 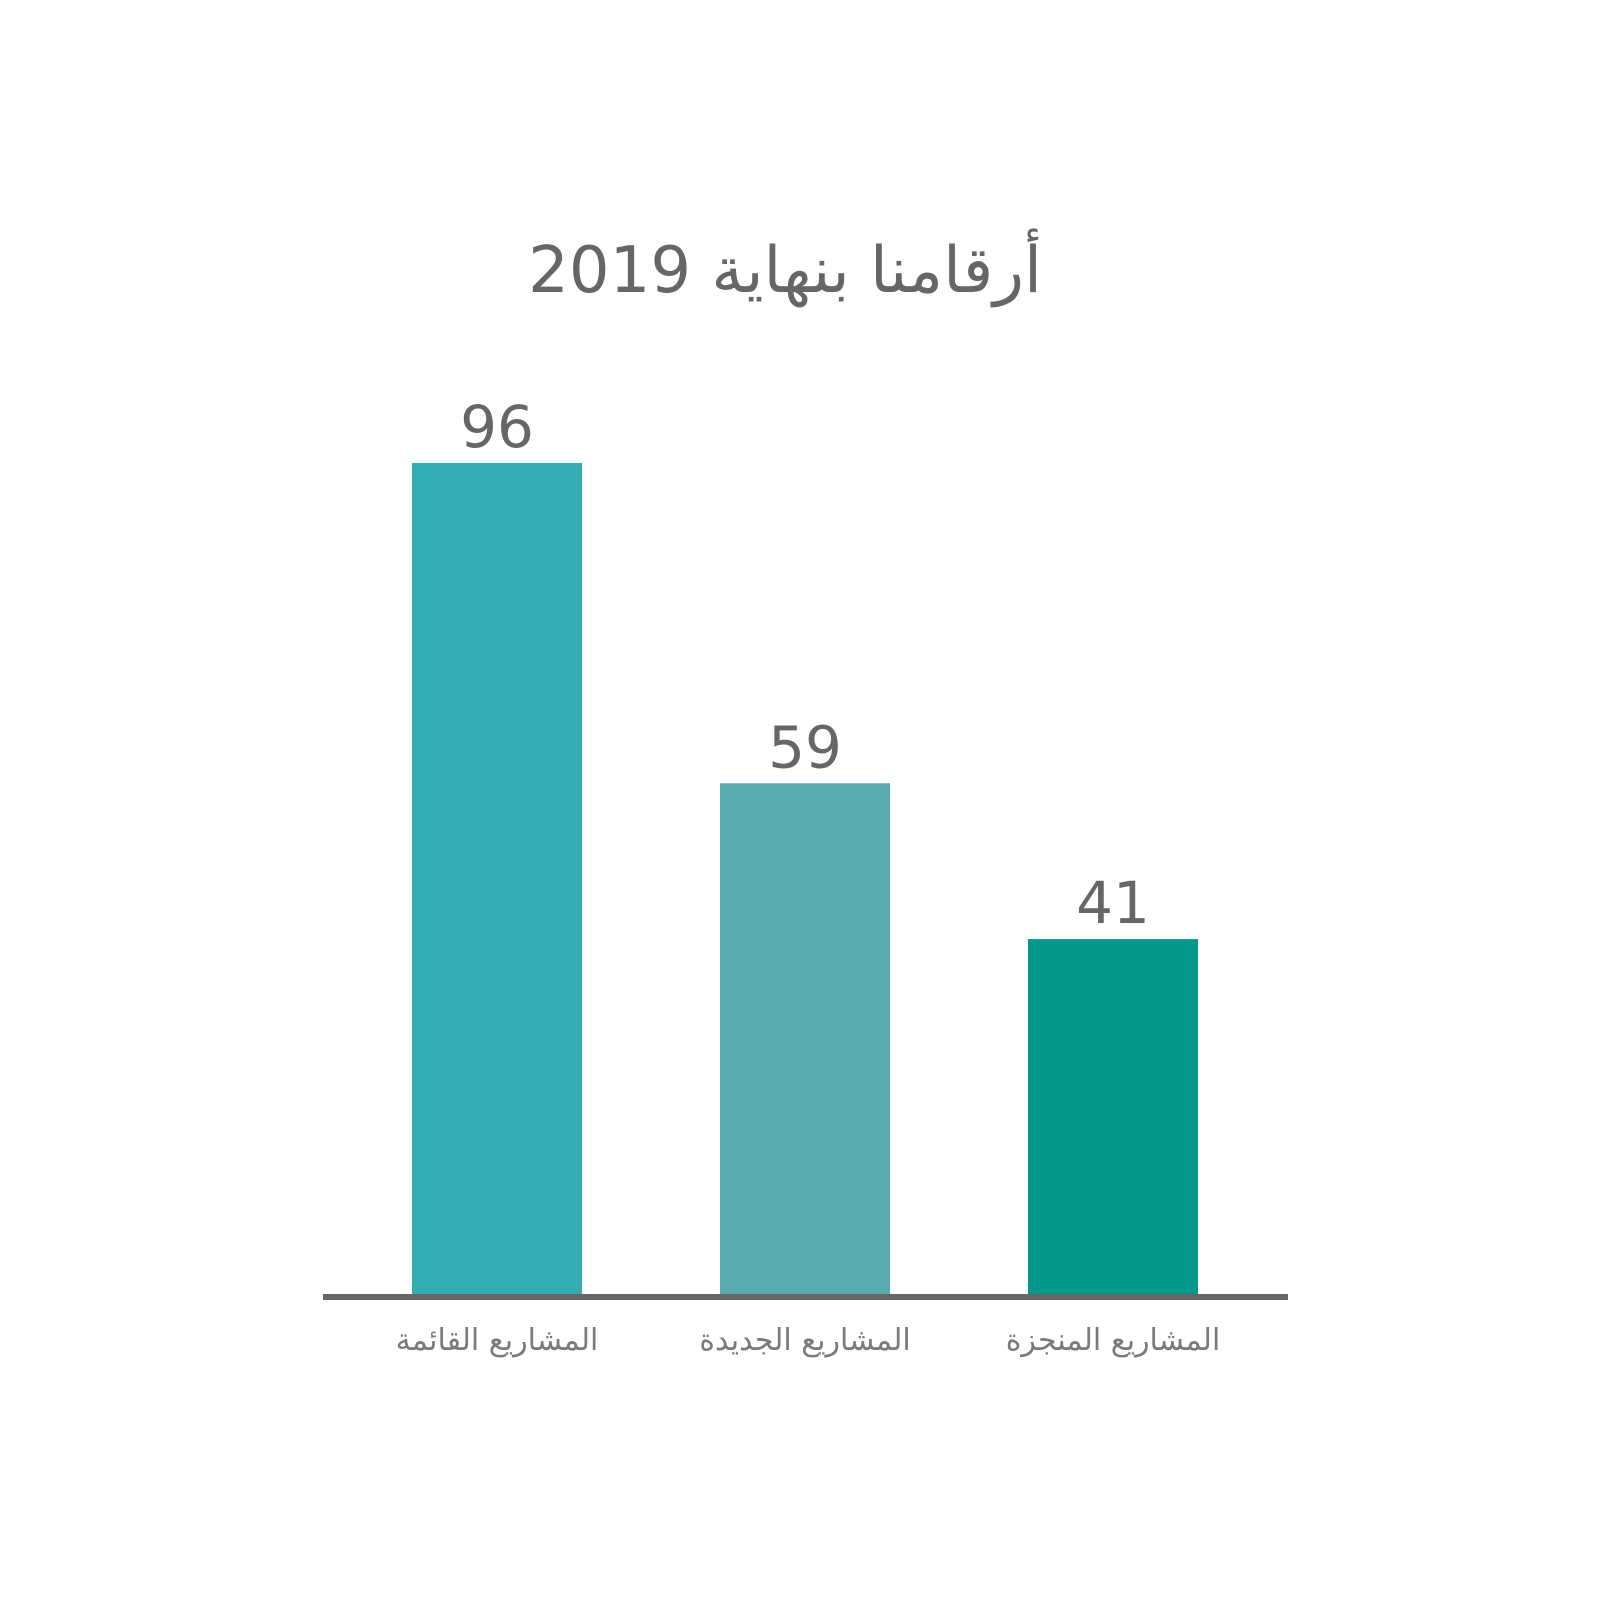 What do you see at coordinates (805, 665) in the screenshot?
I see `value-labels-layer: 96 59 41` at bounding box center [805, 665].